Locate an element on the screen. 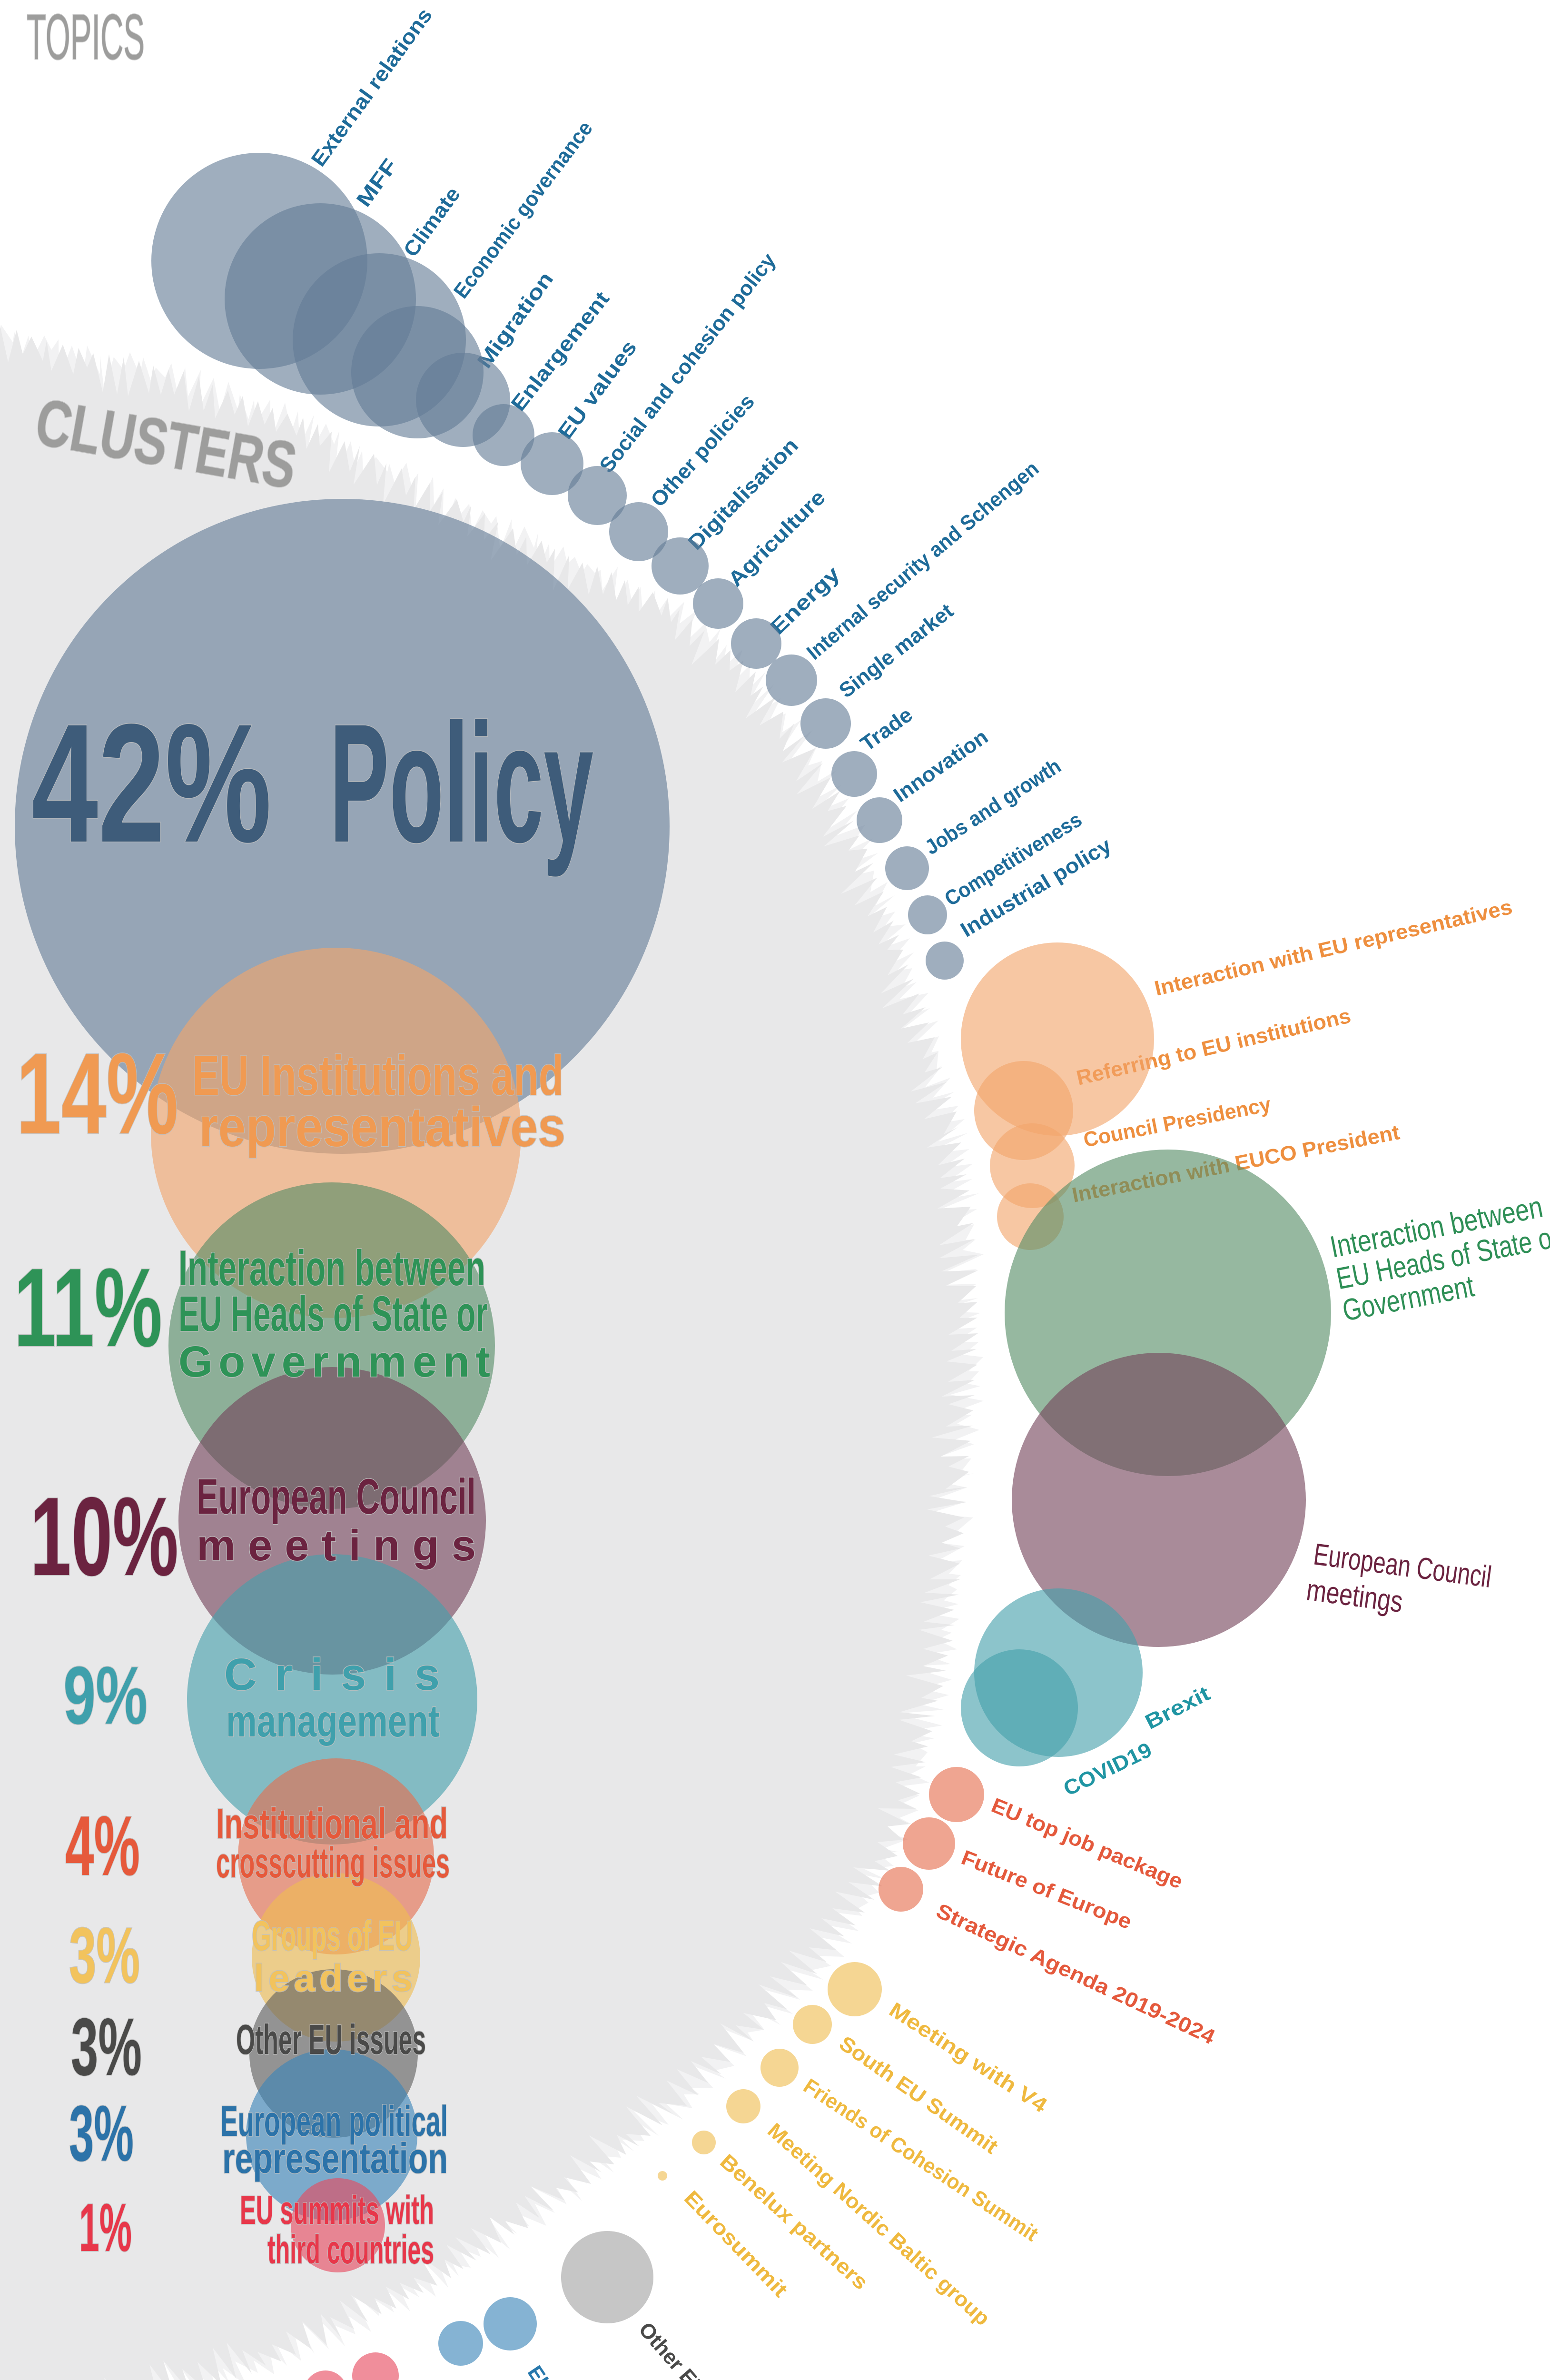 Image resolution: width=1550 pixels, height=2380 pixels. svg-text: representatives is located at coordinates (382, 1127).